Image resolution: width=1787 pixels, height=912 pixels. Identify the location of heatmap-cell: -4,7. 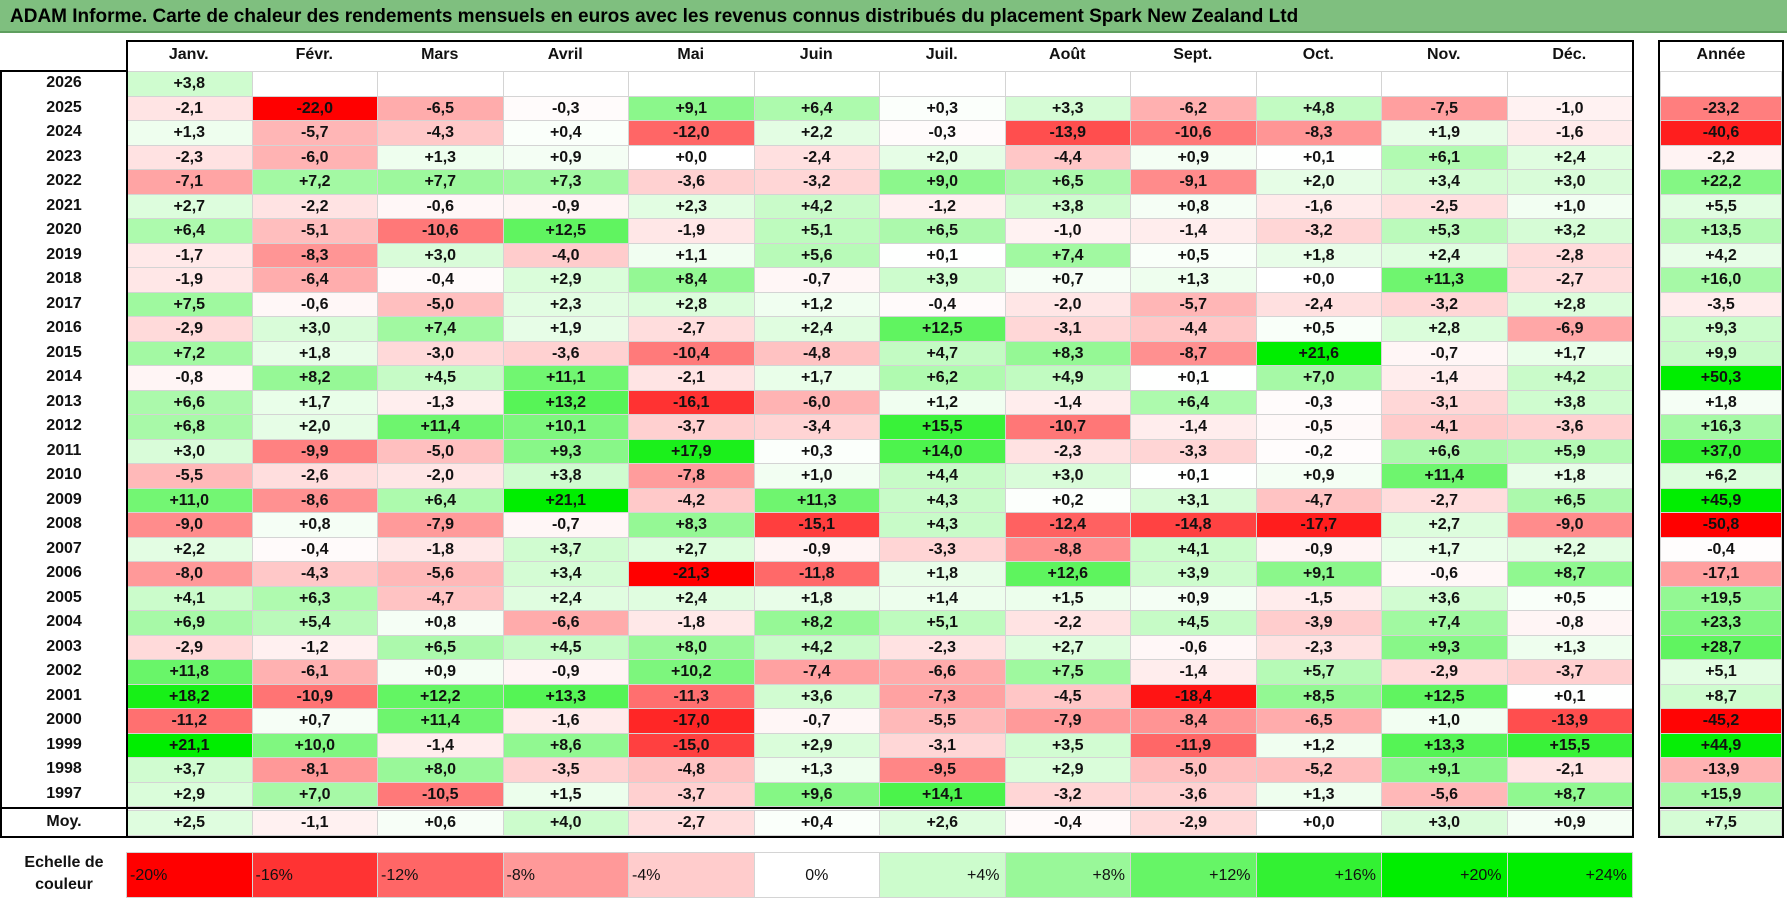
(1318, 500).